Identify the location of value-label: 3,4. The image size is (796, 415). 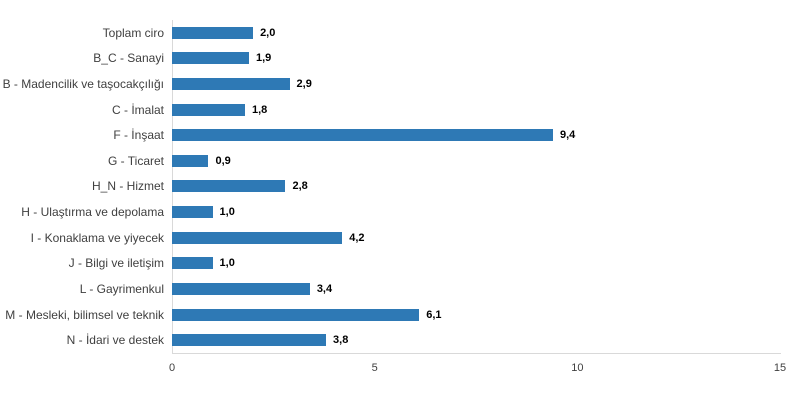
(324, 288).